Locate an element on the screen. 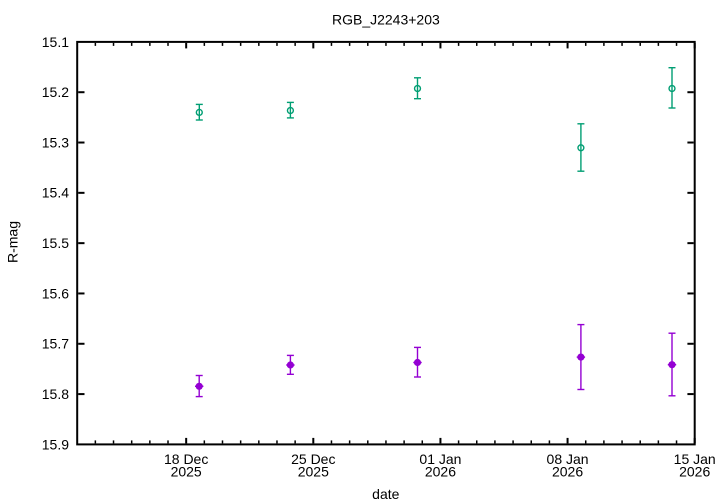 The width and height of the screenshot is (720, 504). svg-text: 15.8 is located at coordinates (55, 394).